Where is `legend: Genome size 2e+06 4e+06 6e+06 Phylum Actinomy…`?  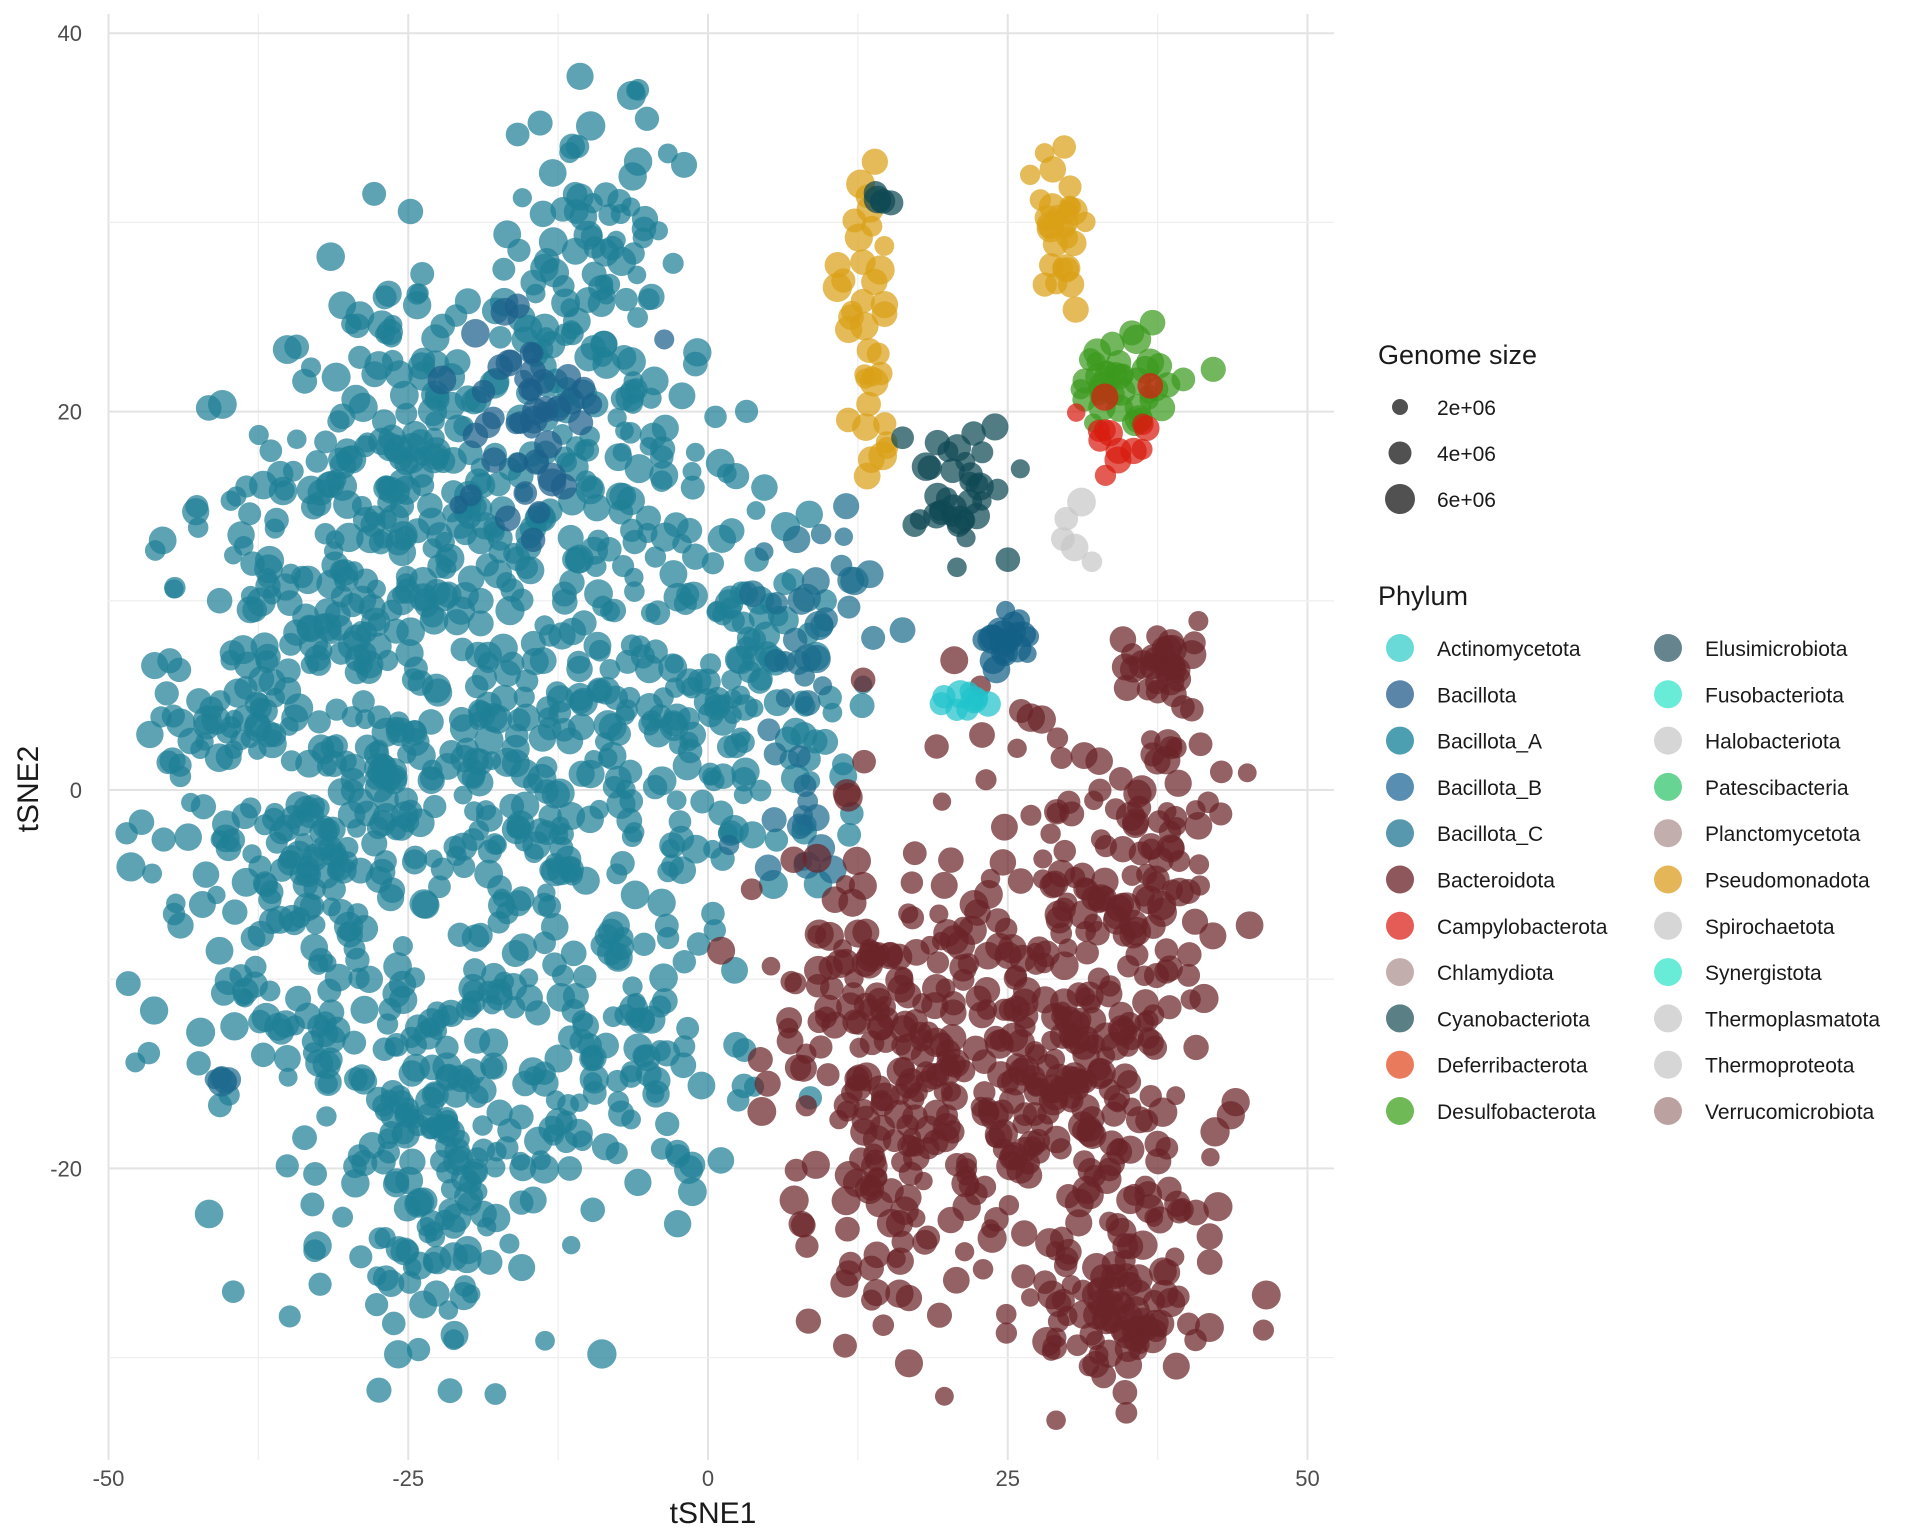
legend: Genome size 2e+06 4e+06 6e+06 Phylum Actinomy… is located at coordinates (1629, 732).